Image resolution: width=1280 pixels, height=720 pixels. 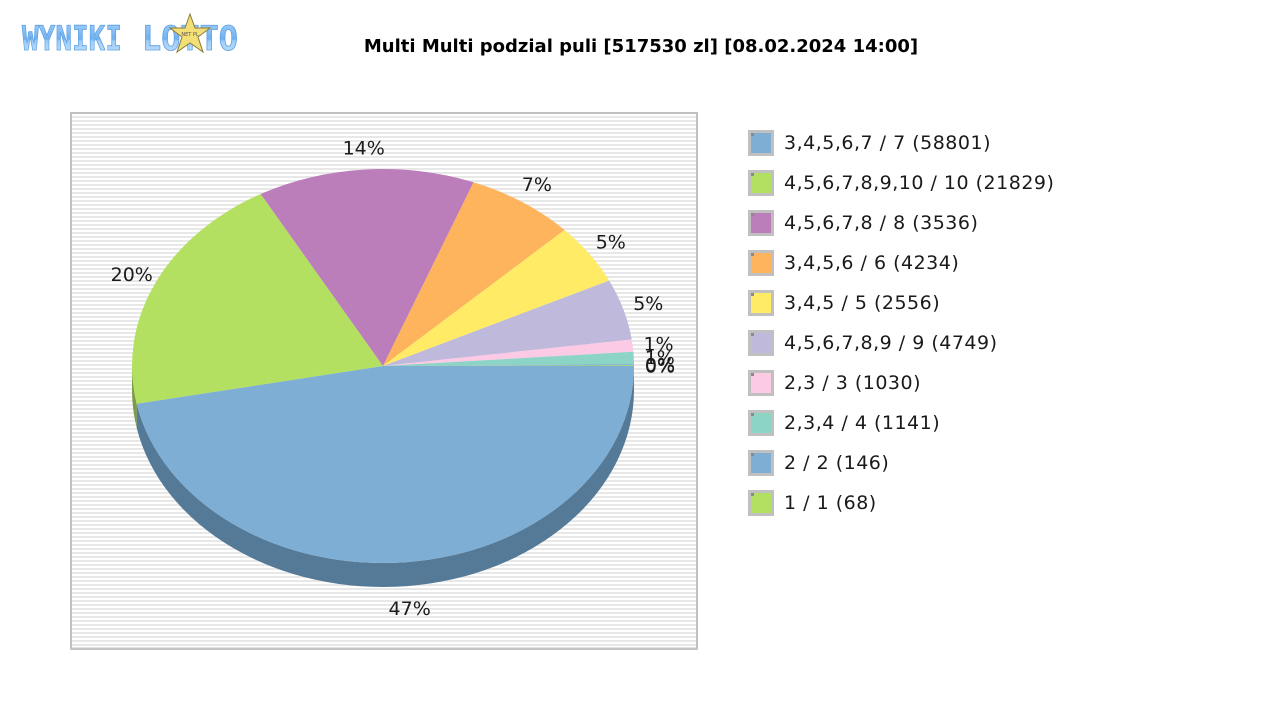 I want to click on legend-item: 4,5,6,7,8,9 / 9 (4749), so click(x=901, y=343).